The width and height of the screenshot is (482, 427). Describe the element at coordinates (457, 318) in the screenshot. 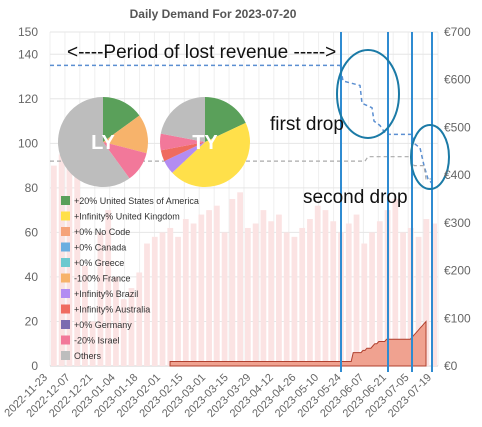

I see `right-tick-label: €100` at that location.